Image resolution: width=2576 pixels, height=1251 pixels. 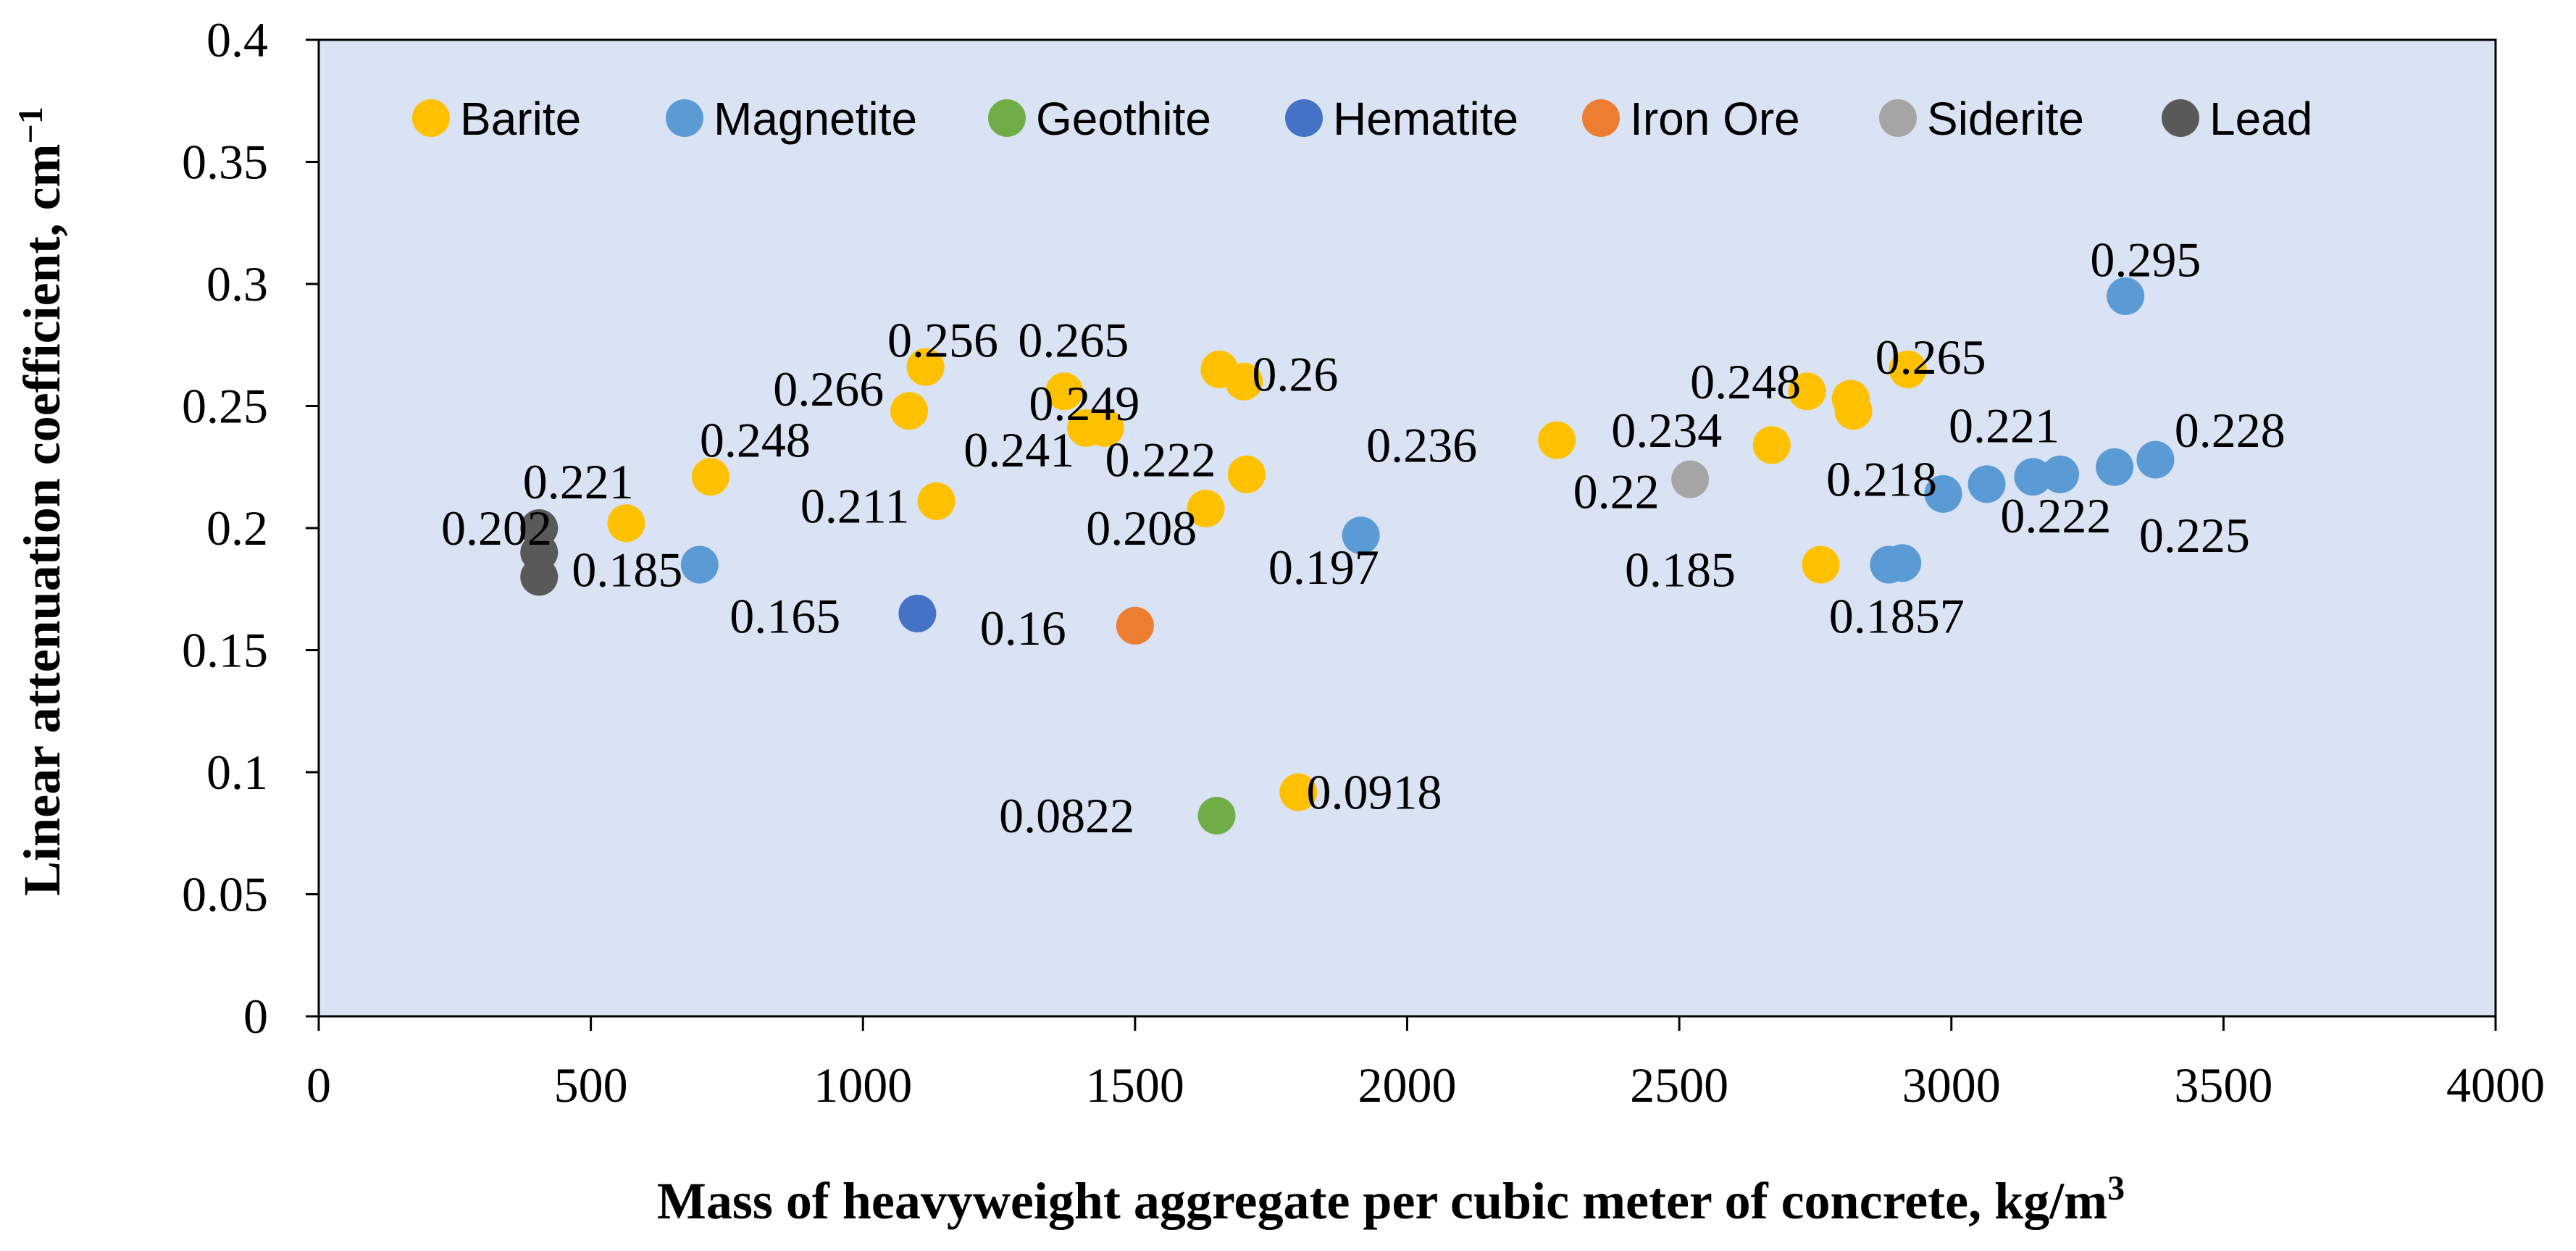 I want to click on x-tick-label: 3500, so click(x=2223, y=1085).